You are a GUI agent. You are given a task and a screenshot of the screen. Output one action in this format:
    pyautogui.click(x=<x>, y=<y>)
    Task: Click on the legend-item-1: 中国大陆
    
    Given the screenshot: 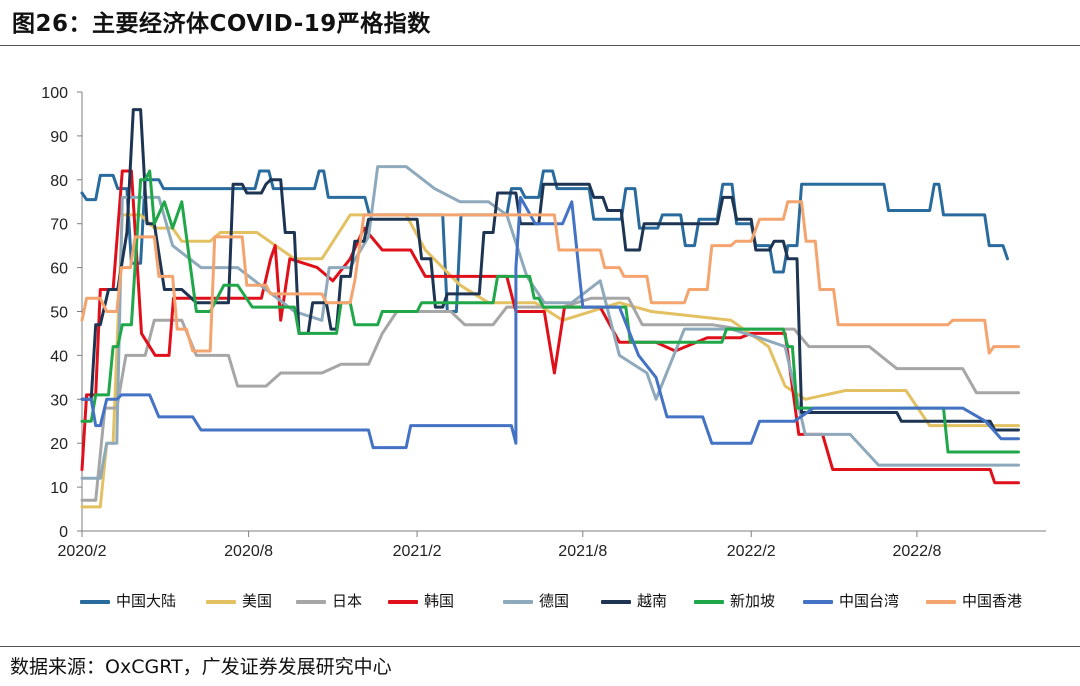 What is the action you would take?
    pyautogui.click(x=128, y=601)
    